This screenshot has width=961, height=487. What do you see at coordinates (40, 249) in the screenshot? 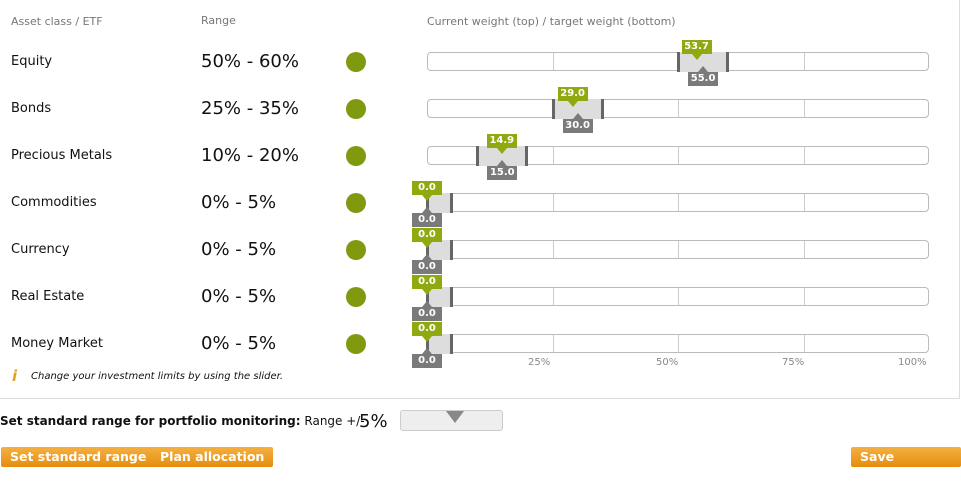
I see `asset-name: Currency` at bounding box center [40, 249].